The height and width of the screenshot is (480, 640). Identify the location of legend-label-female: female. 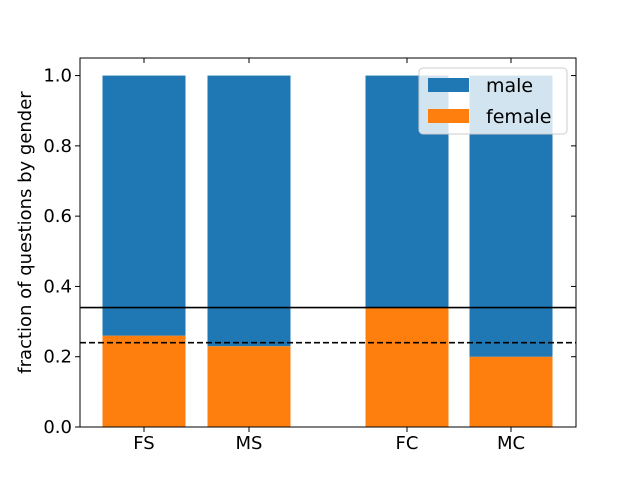
(519, 117).